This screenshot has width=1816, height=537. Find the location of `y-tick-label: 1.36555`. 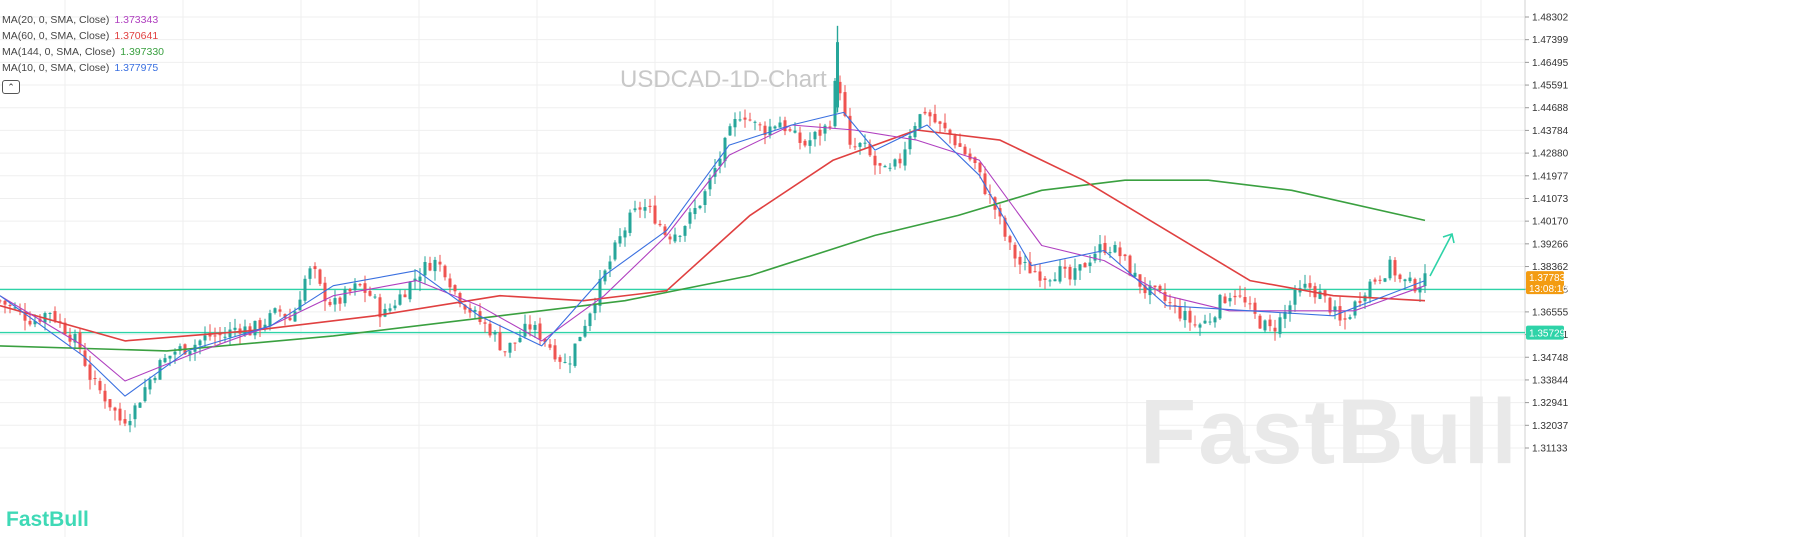

y-tick-label: 1.36555 is located at coordinates (1550, 312).